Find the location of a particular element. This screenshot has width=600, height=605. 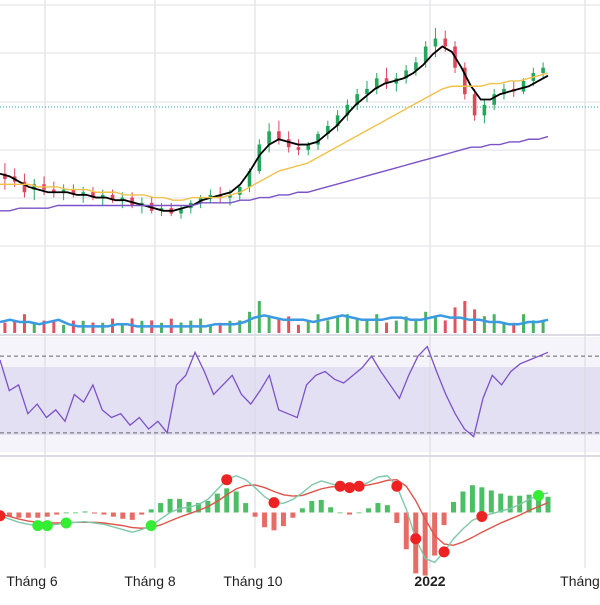

volume-average-line is located at coordinates (274, 321).